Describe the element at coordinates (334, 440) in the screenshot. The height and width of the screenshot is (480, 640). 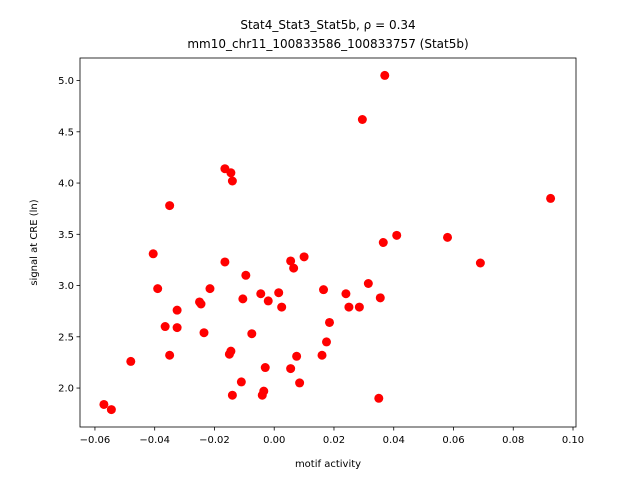
I see `x-tick-label: 0.02` at that location.